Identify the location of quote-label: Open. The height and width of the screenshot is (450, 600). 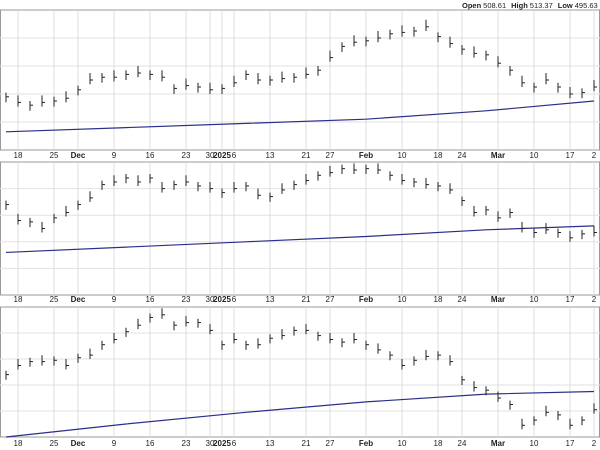
(472, 5).